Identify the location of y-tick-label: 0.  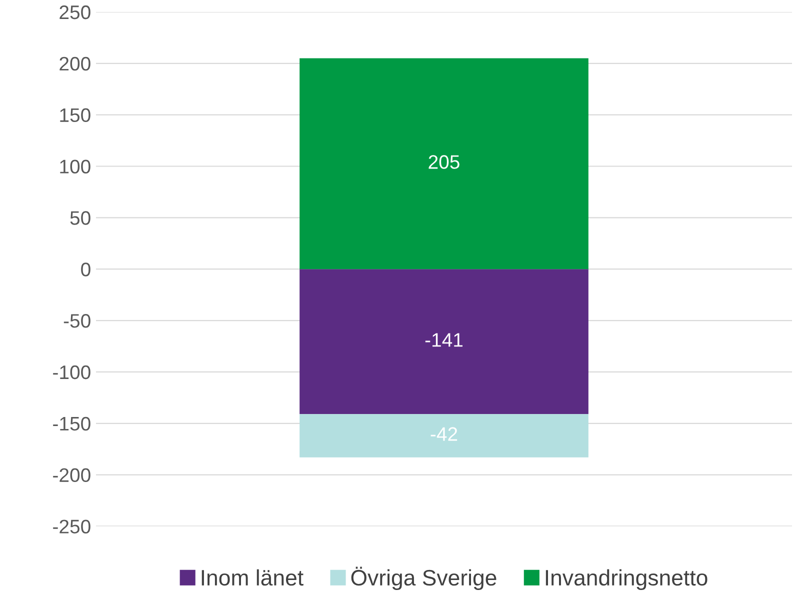
(85, 269).